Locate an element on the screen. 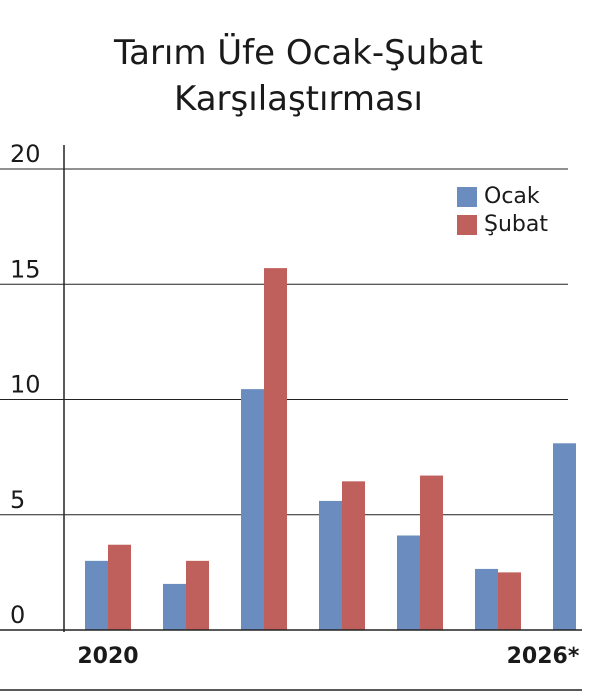 The height and width of the screenshot is (698, 597). y-tick-label: 10 is located at coordinates (25, 385).